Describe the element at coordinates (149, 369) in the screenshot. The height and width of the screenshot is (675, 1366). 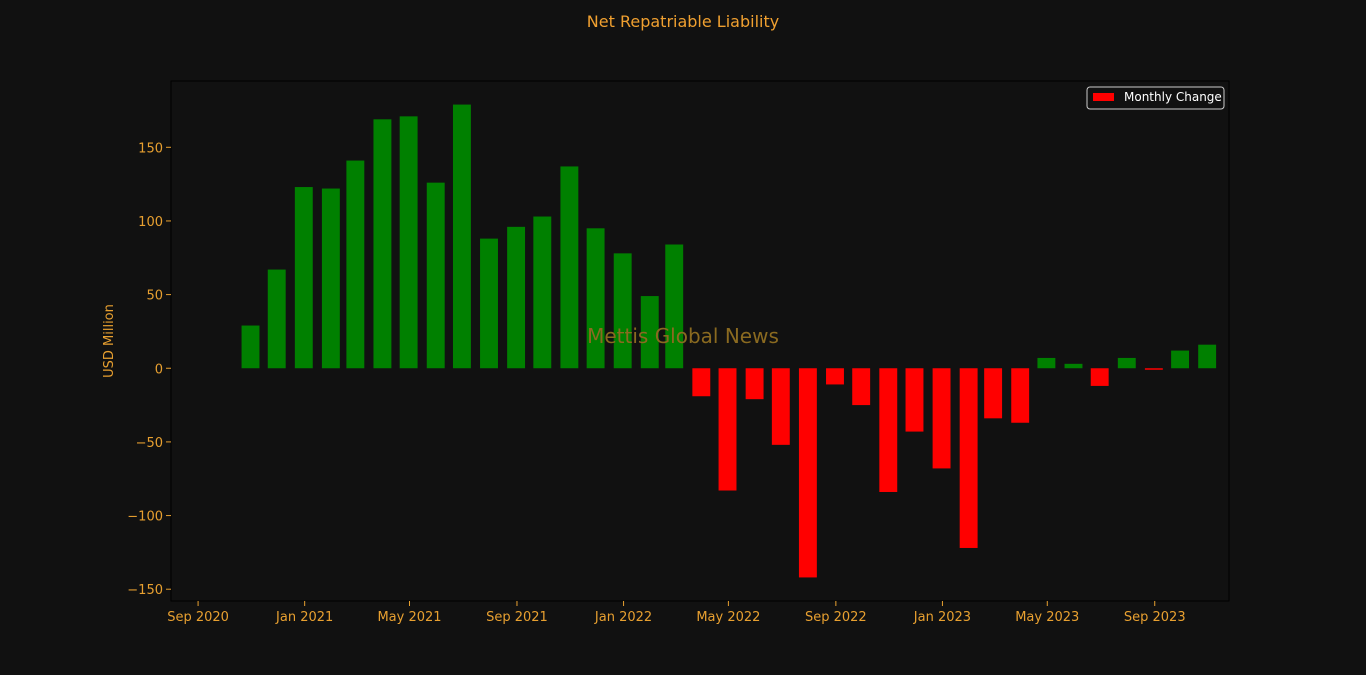
I see `y-axis: −150 −100 −50 0 50 100 150` at that location.